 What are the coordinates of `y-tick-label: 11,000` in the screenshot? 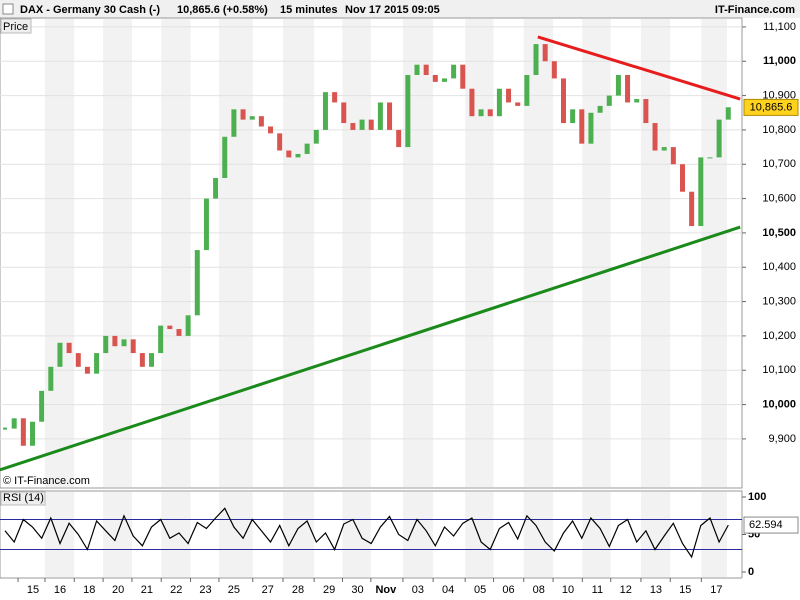 It's located at (779, 61).